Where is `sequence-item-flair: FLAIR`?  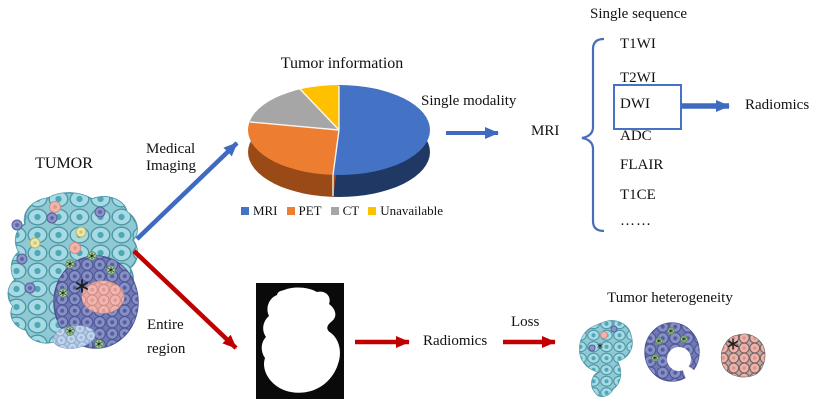
sequence-item-flair: FLAIR is located at coordinates (642, 165).